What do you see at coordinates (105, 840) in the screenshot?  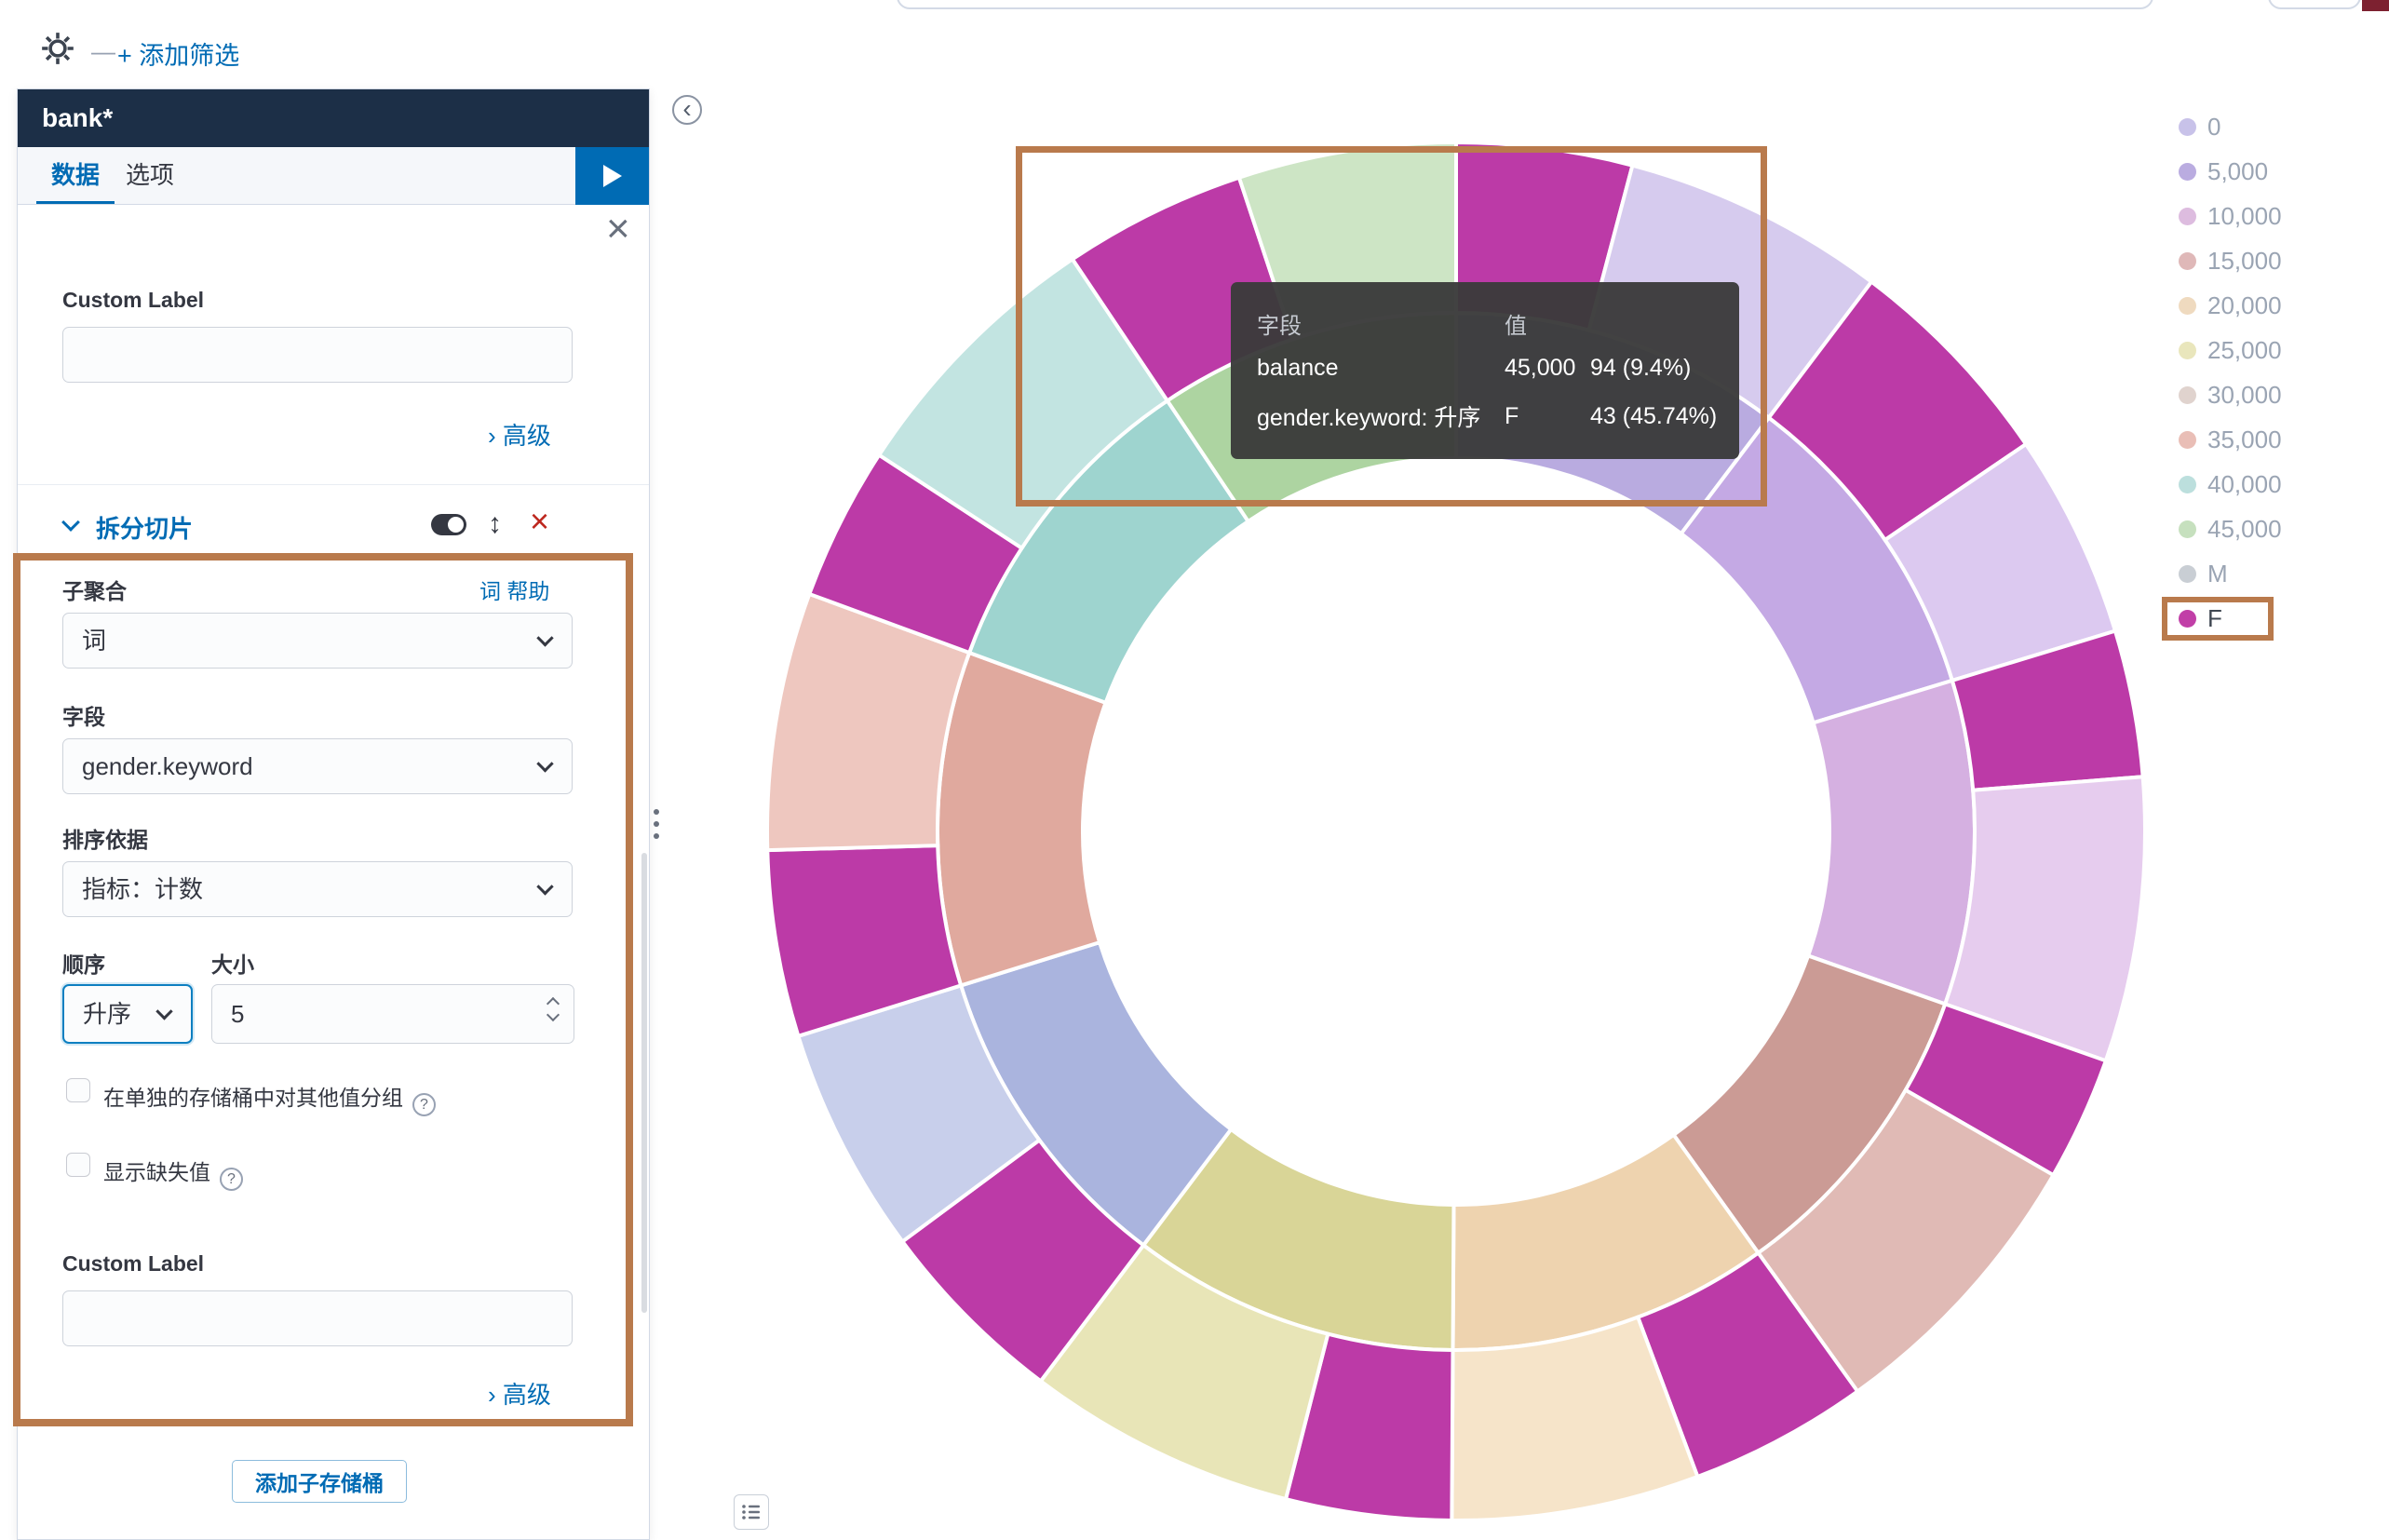 I see `order-by-label: 排序依据` at bounding box center [105, 840].